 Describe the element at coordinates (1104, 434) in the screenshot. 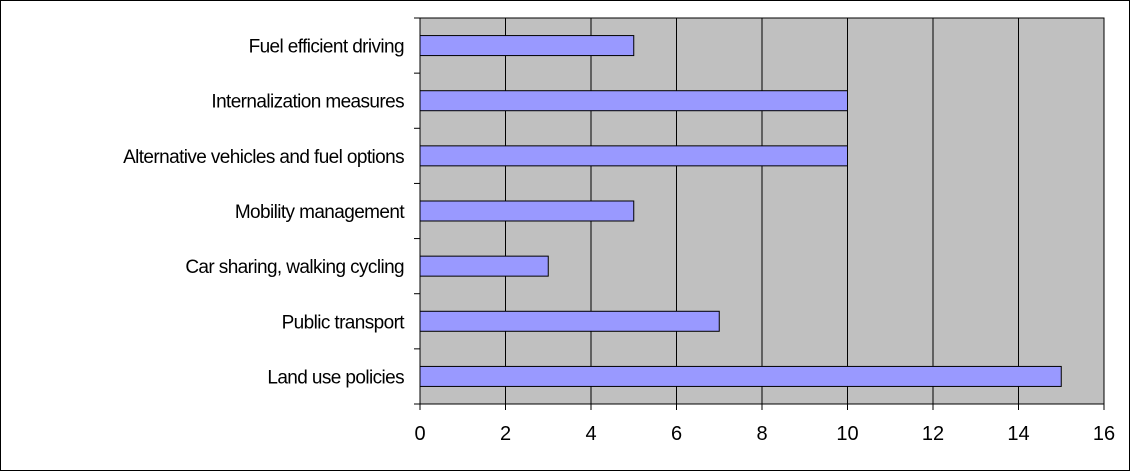

I see `x-tick-label: 16` at that location.